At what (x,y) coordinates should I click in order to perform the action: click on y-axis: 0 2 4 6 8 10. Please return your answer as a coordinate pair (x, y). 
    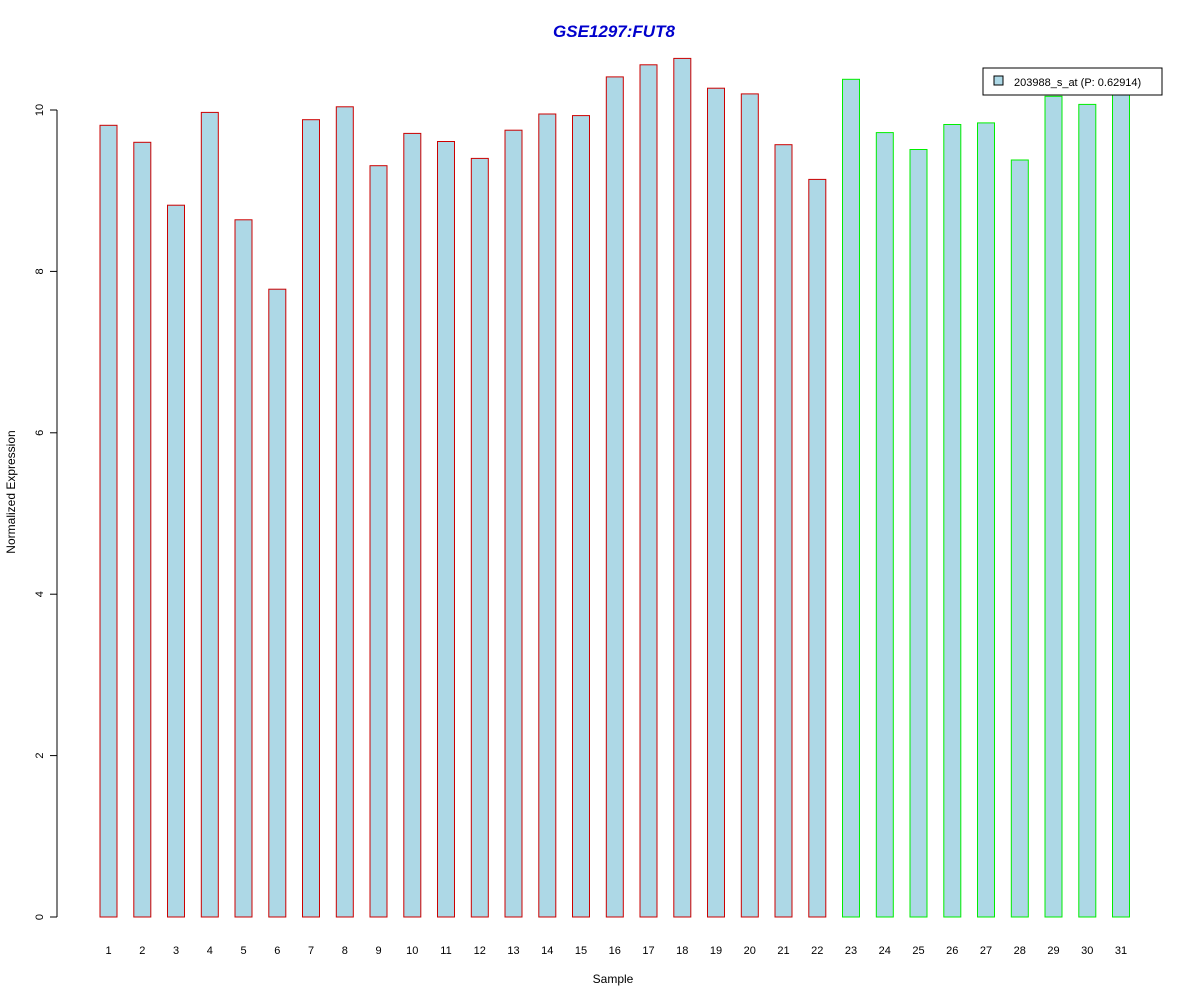
    Looking at the image, I should click on (46, 512).